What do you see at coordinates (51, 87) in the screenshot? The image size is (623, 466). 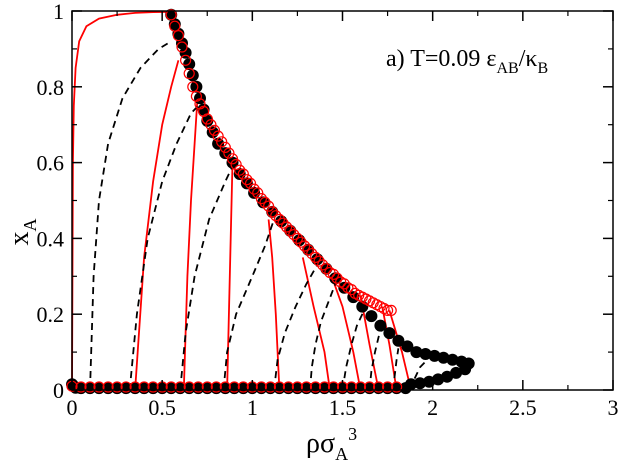 I see `y-tick-label: 0.8` at bounding box center [51, 87].